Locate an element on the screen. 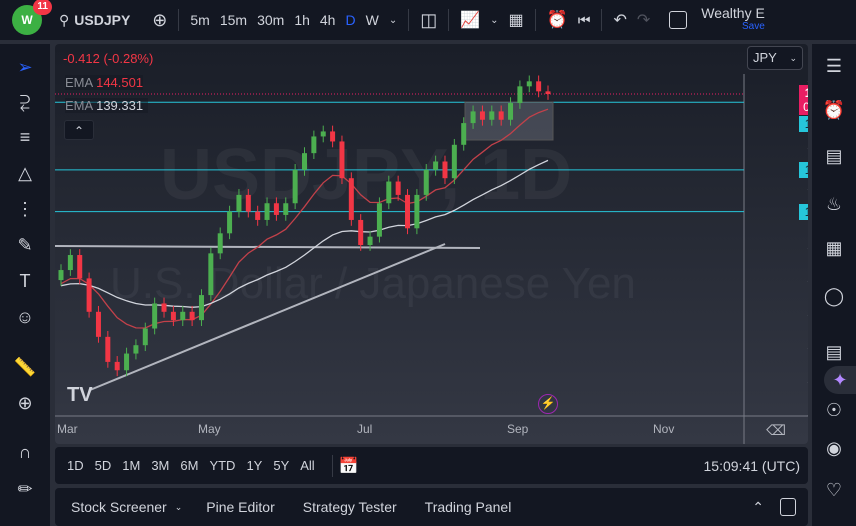 This screenshot has width=856, height=526. ema-legend-1: EMA 144.501 is located at coordinates (104, 82).